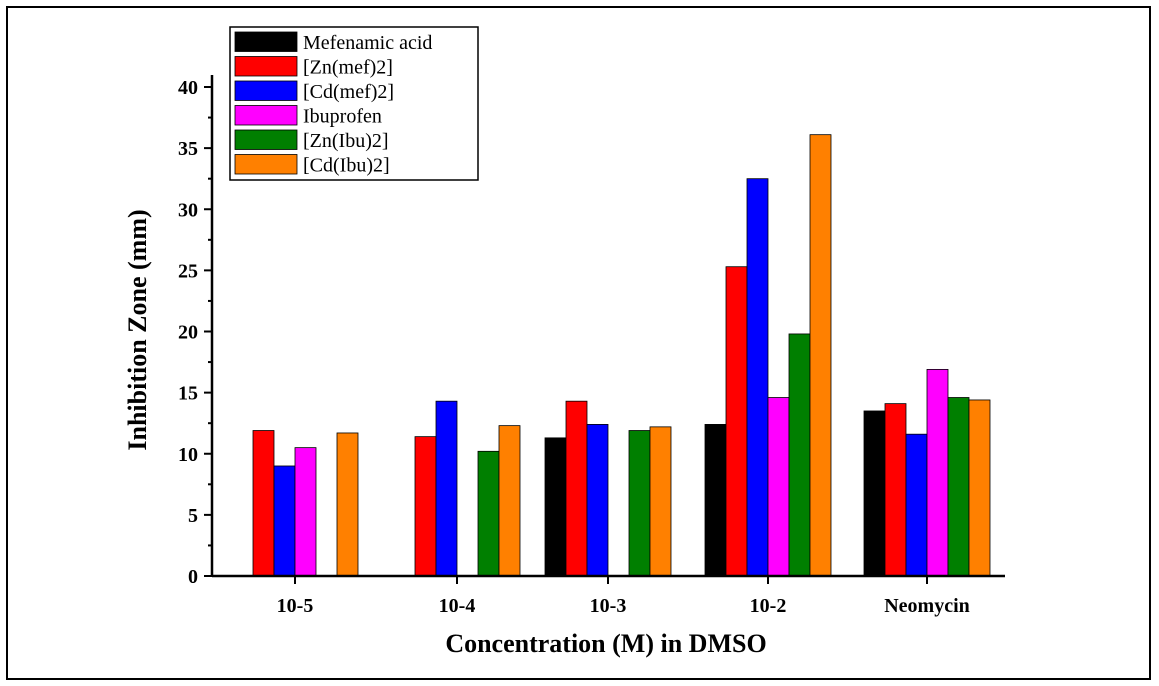  I want to click on y-tick-label: 30, so click(188, 210).